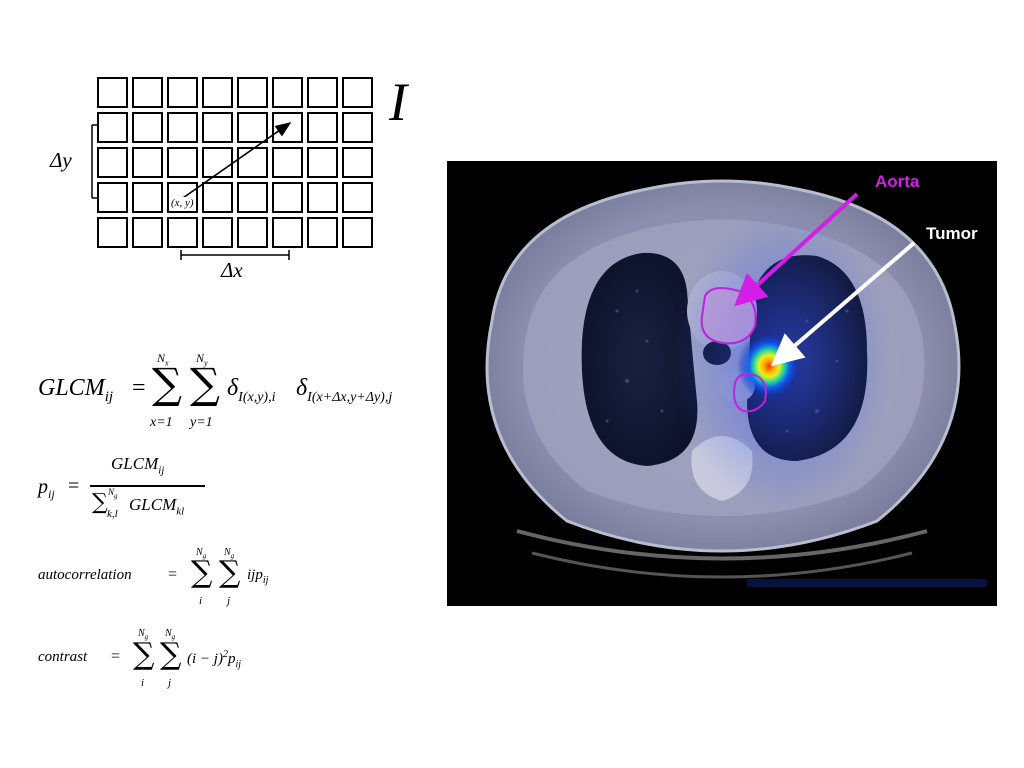  What do you see at coordinates (952, 233) in the screenshot?
I see `tumor-label: Tumor` at bounding box center [952, 233].